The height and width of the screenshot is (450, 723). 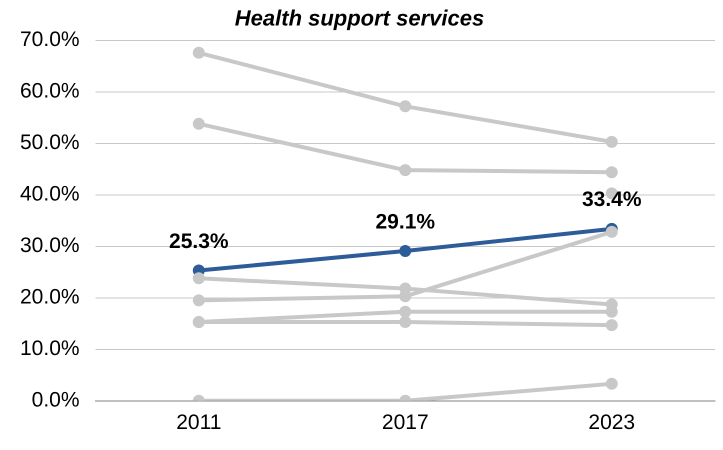 What do you see at coordinates (50, 297) in the screenshot?
I see `y-tick-label: 20.0%` at bounding box center [50, 297].